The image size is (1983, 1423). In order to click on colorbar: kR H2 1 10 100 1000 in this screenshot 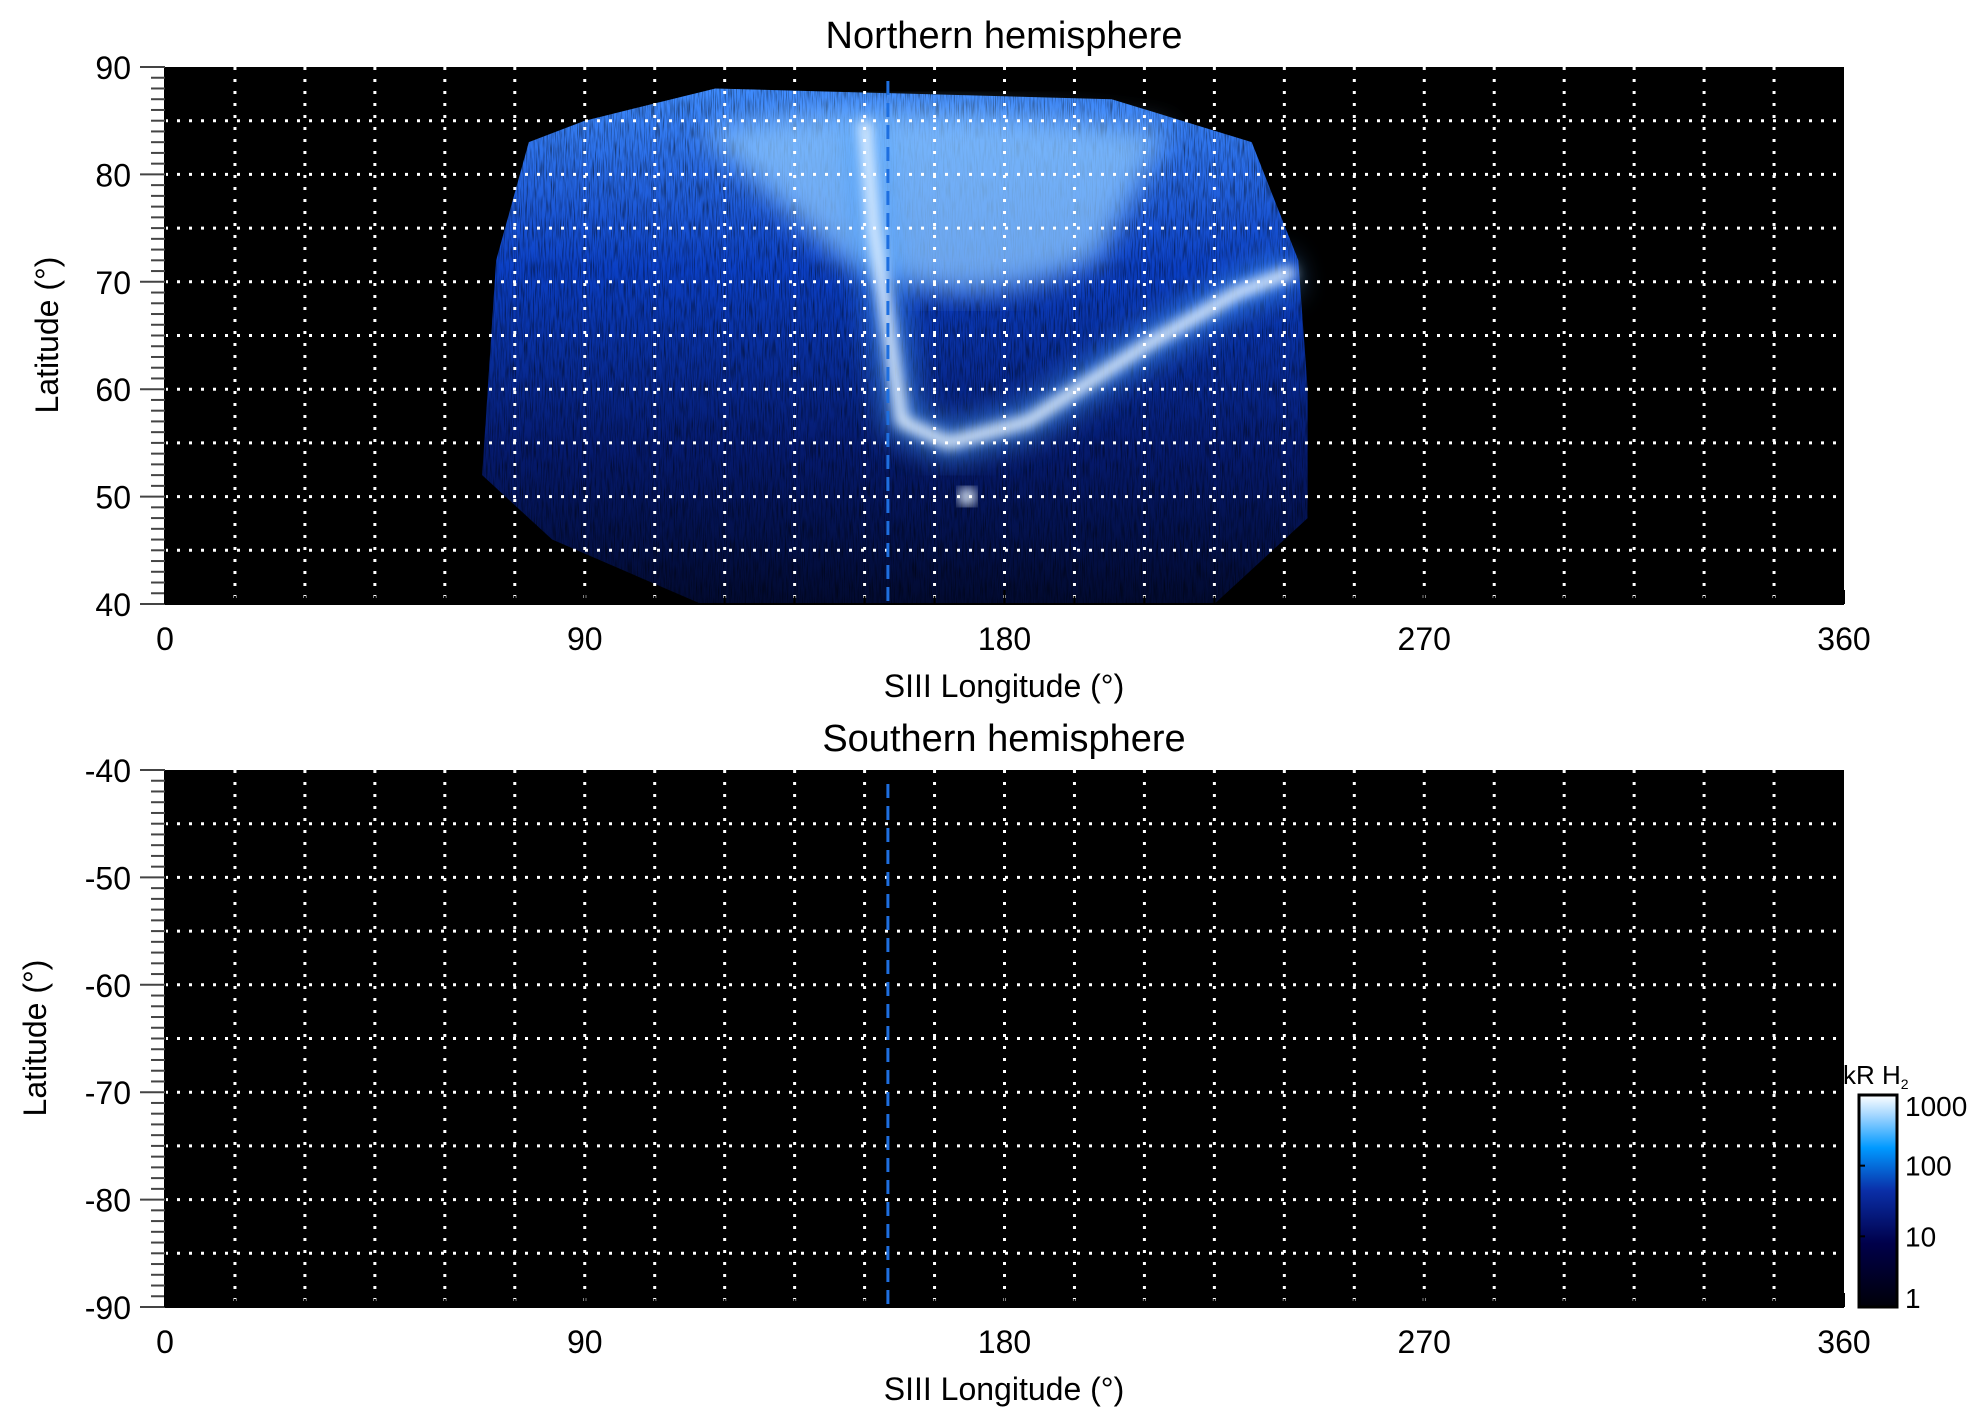, I will do `click(1905, 1187)`.